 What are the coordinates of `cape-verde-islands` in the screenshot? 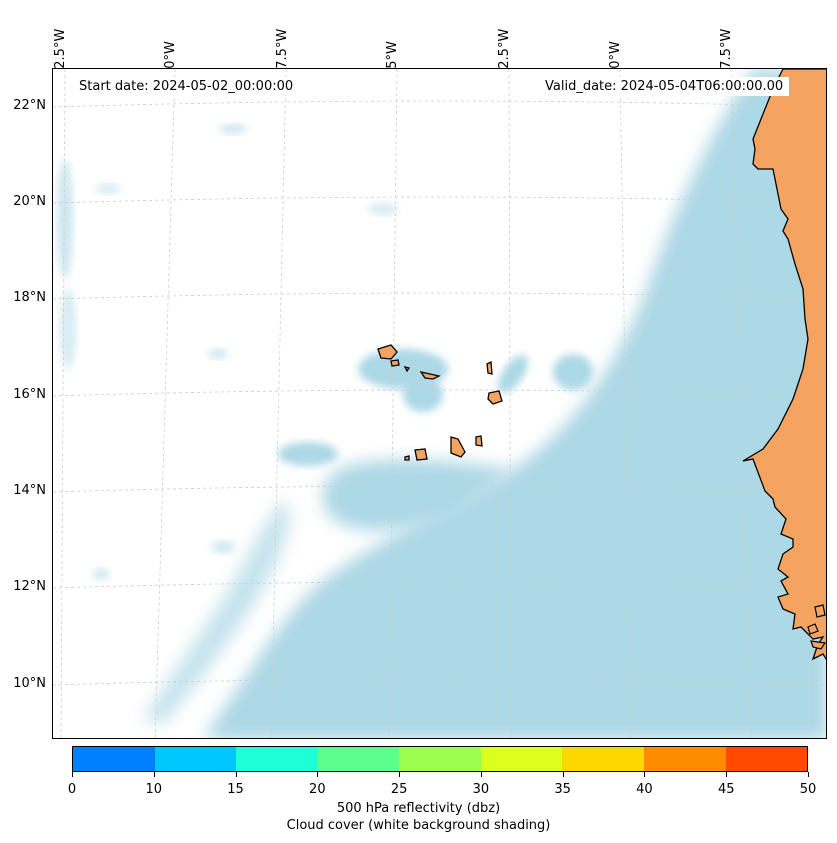 It's located at (440, 402).